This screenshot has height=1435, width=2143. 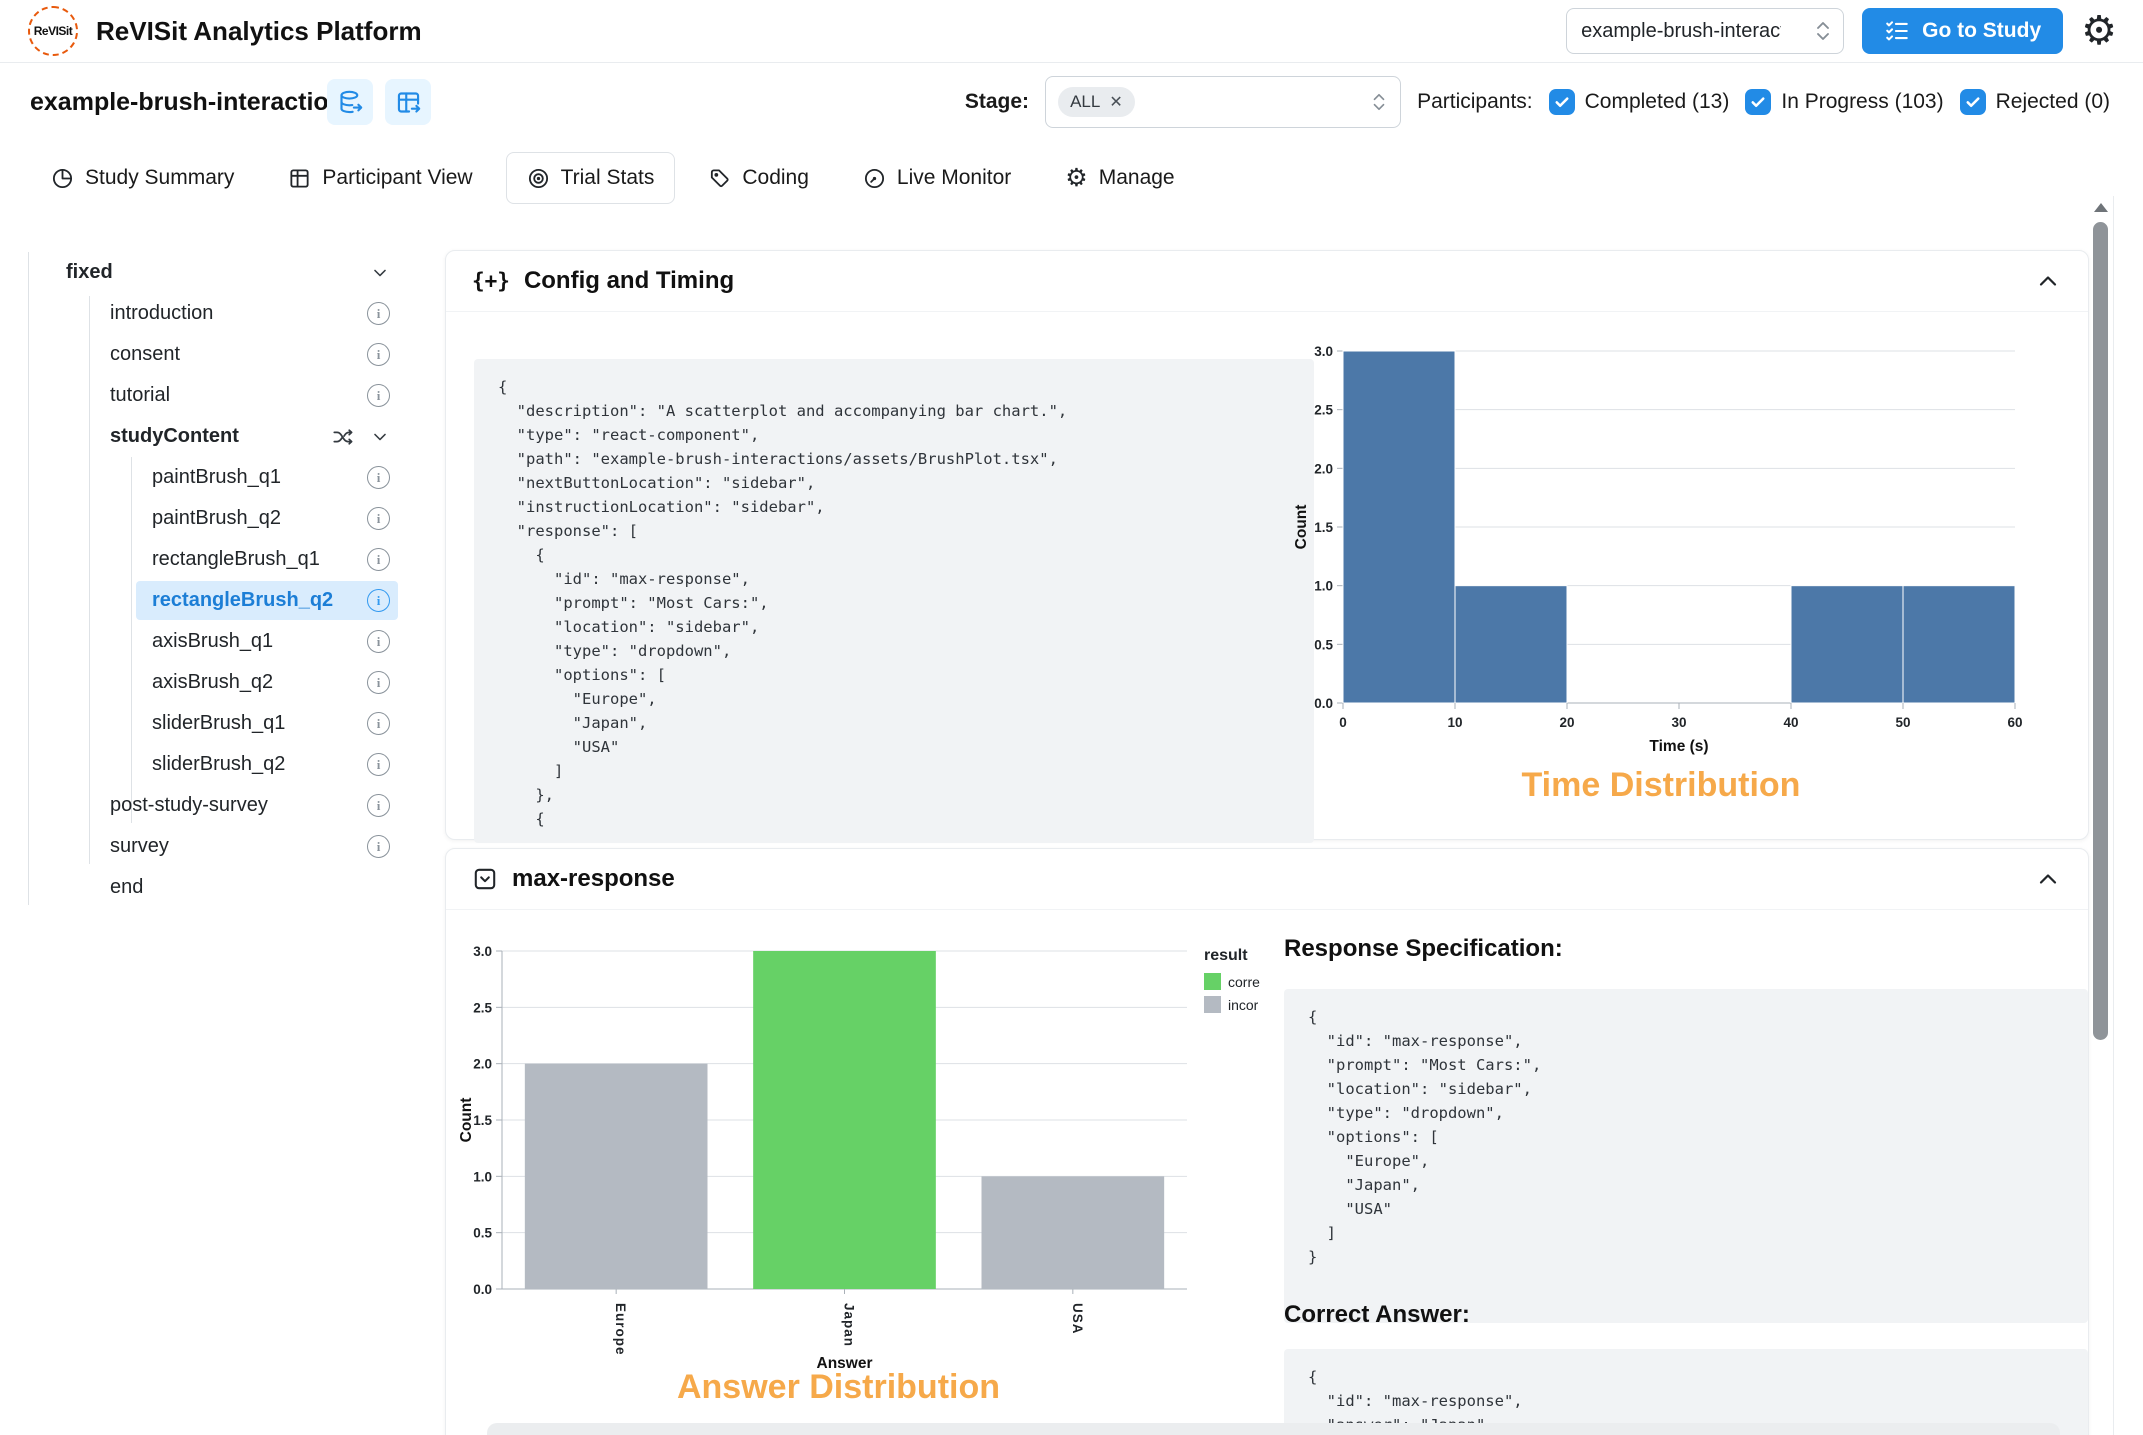 What do you see at coordinates (849, 1325) in the screenshot?
I see `svg-text: Japan` at bounding box center [849, 1325].